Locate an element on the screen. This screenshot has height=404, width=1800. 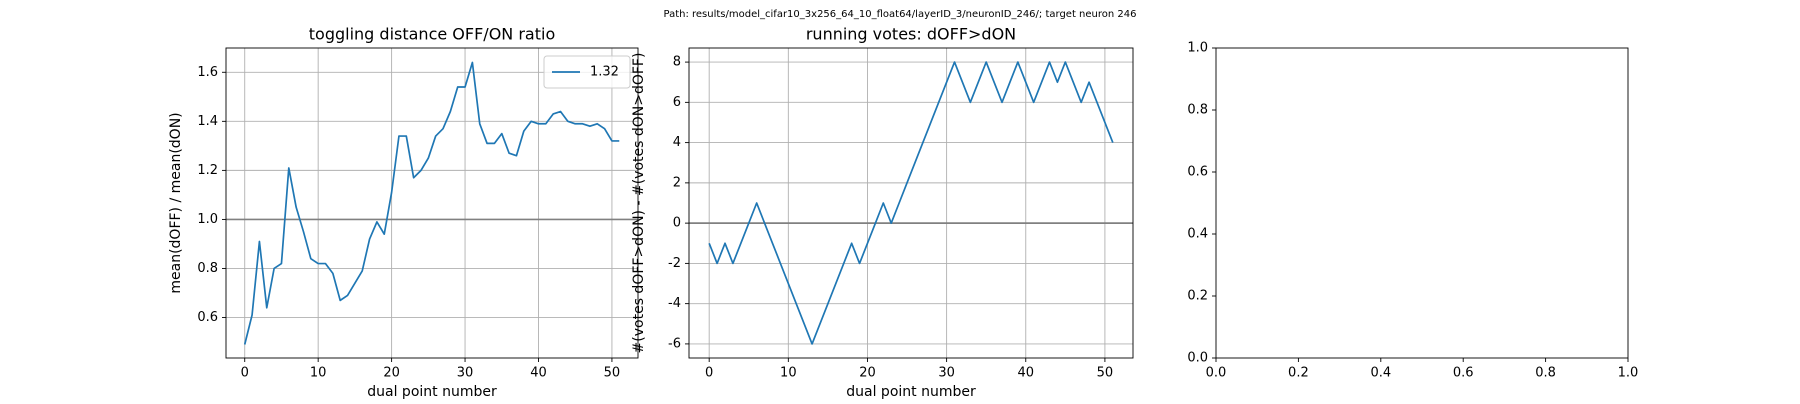
x-tick-label: 0.8 is located at coordinates (1545, 373).